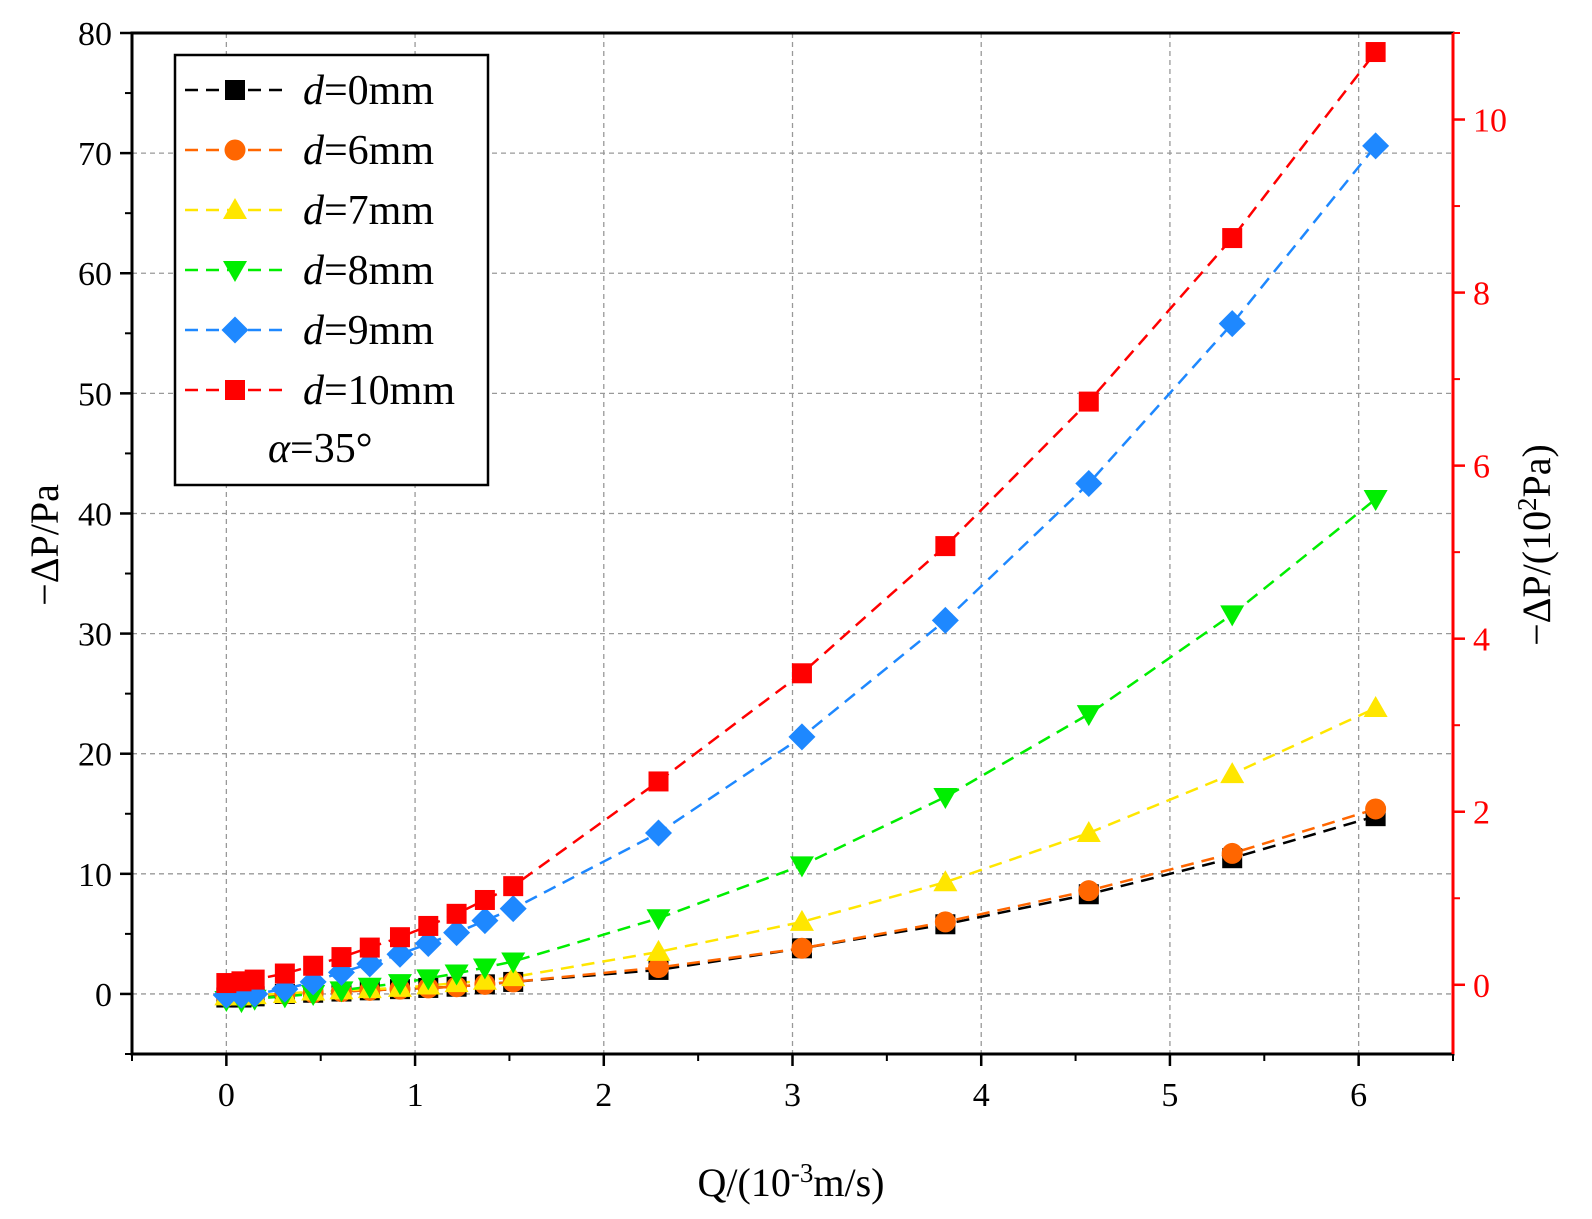 The width and height of the screenshot is (1592, 1219). I want to click on y2-tick-label: 6, so click(1481, 467).